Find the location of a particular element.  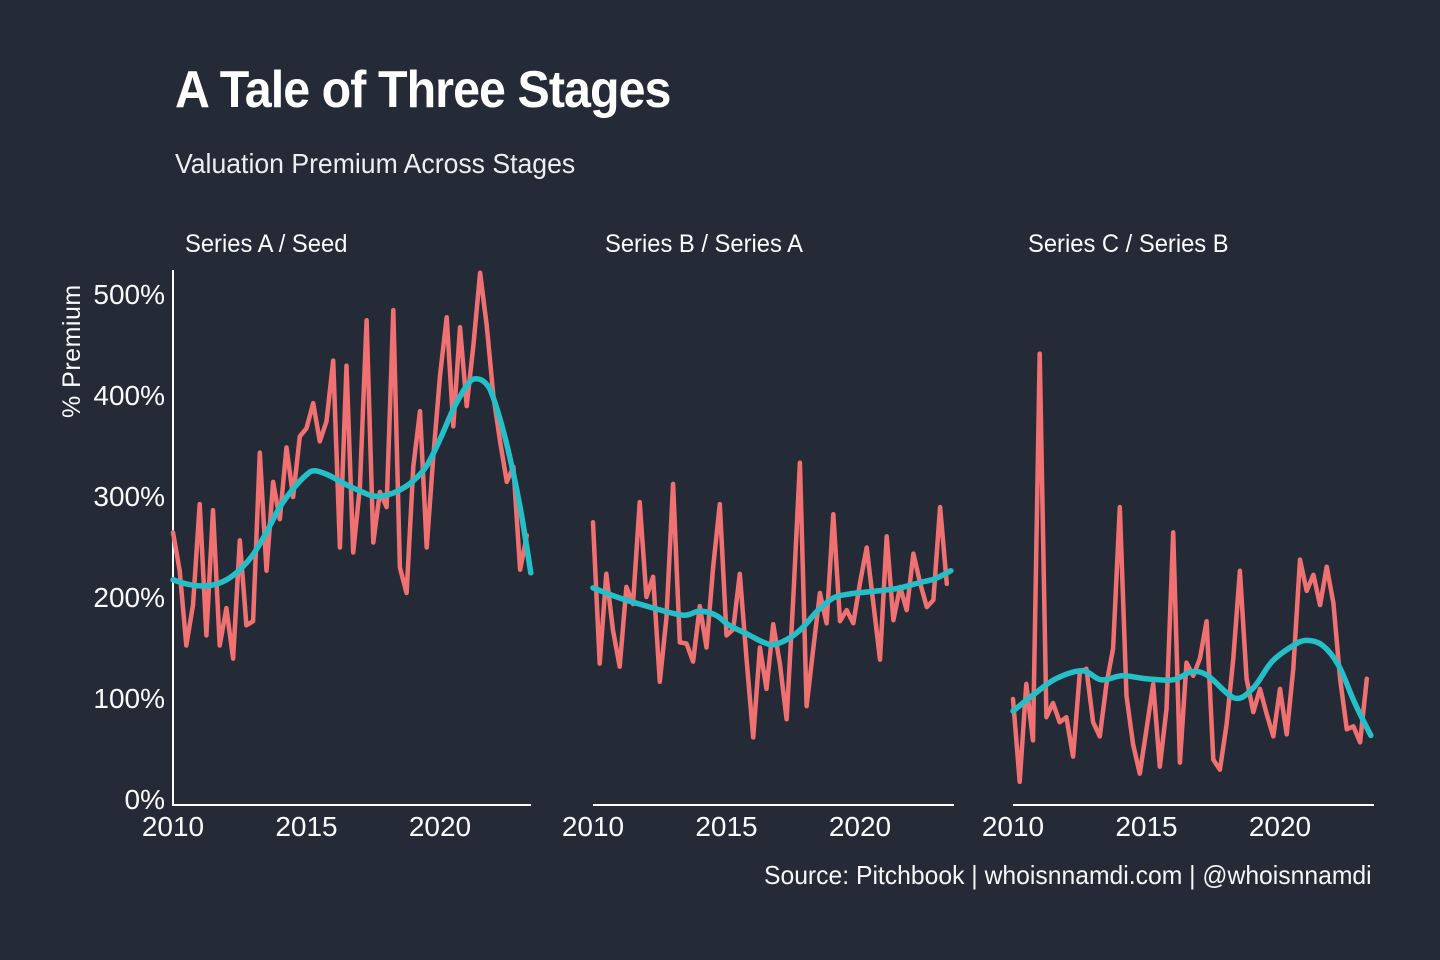

panel-chart-series-b-series-a is located at coordinates (772, 600).